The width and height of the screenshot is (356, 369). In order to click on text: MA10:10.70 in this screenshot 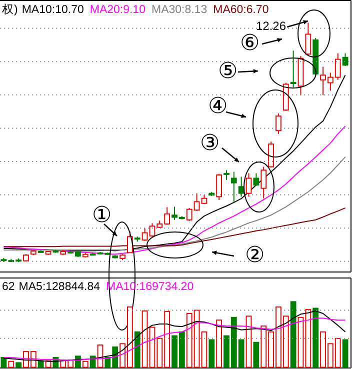, I will do `click(53, 10)`.